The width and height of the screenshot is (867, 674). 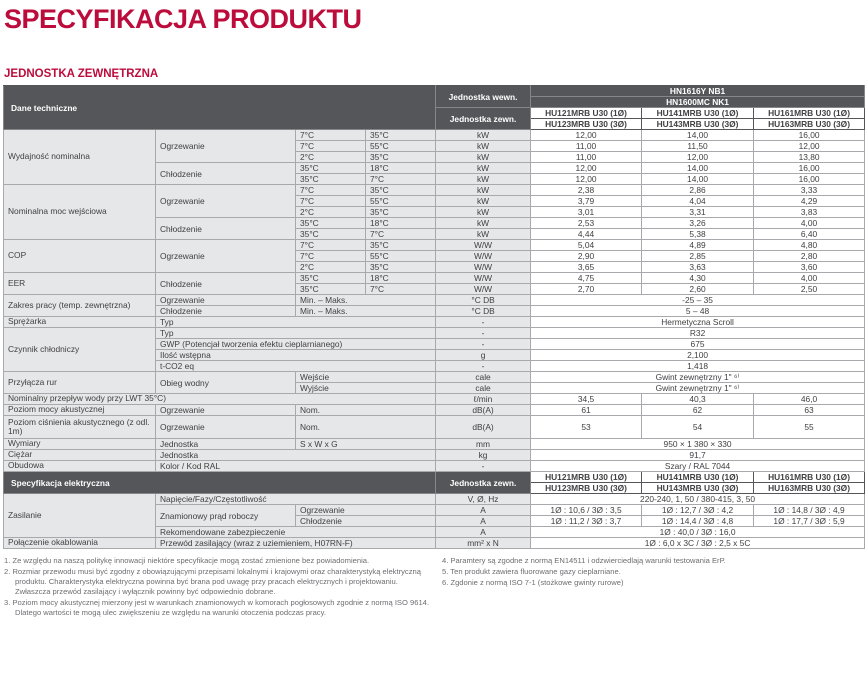 What do you see at coordinates (698, 499) in the screenshot?
I see `value-cell: 220-240, 1, 50 / 380-415, 3, 50` at bounding box center [698, 499].